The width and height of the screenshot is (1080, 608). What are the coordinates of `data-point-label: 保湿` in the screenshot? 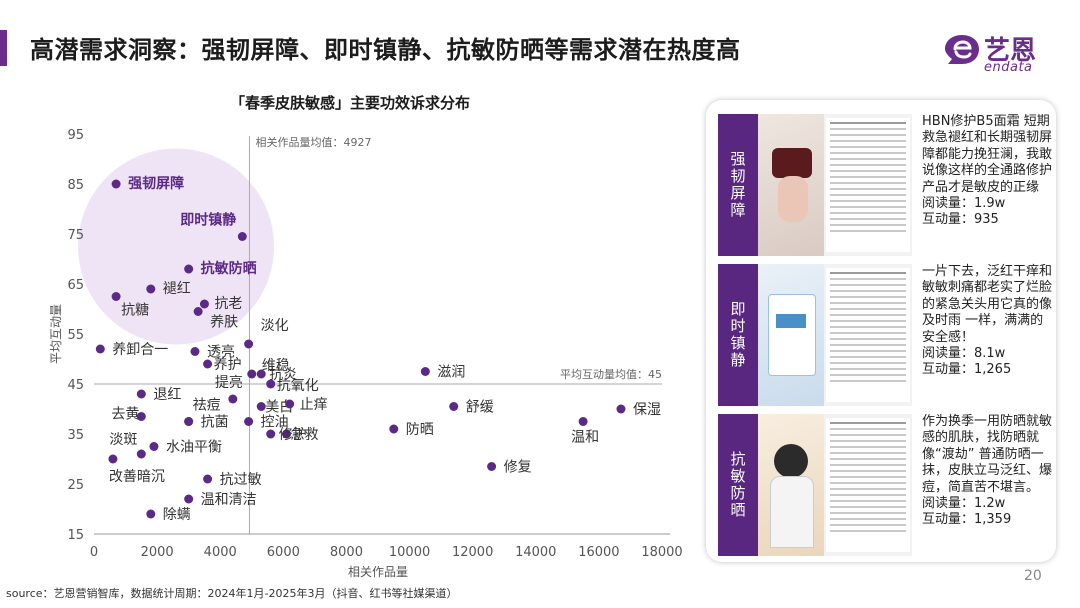 It's located at (647, 410).